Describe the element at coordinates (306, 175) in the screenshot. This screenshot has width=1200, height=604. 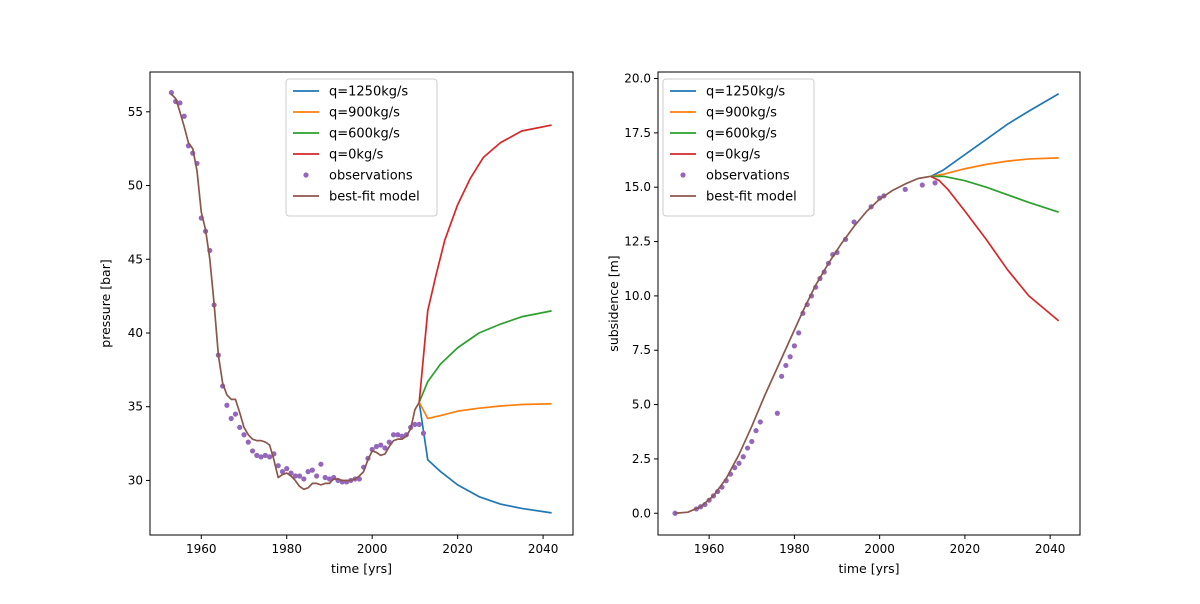
I see `legend-marker` at that location.